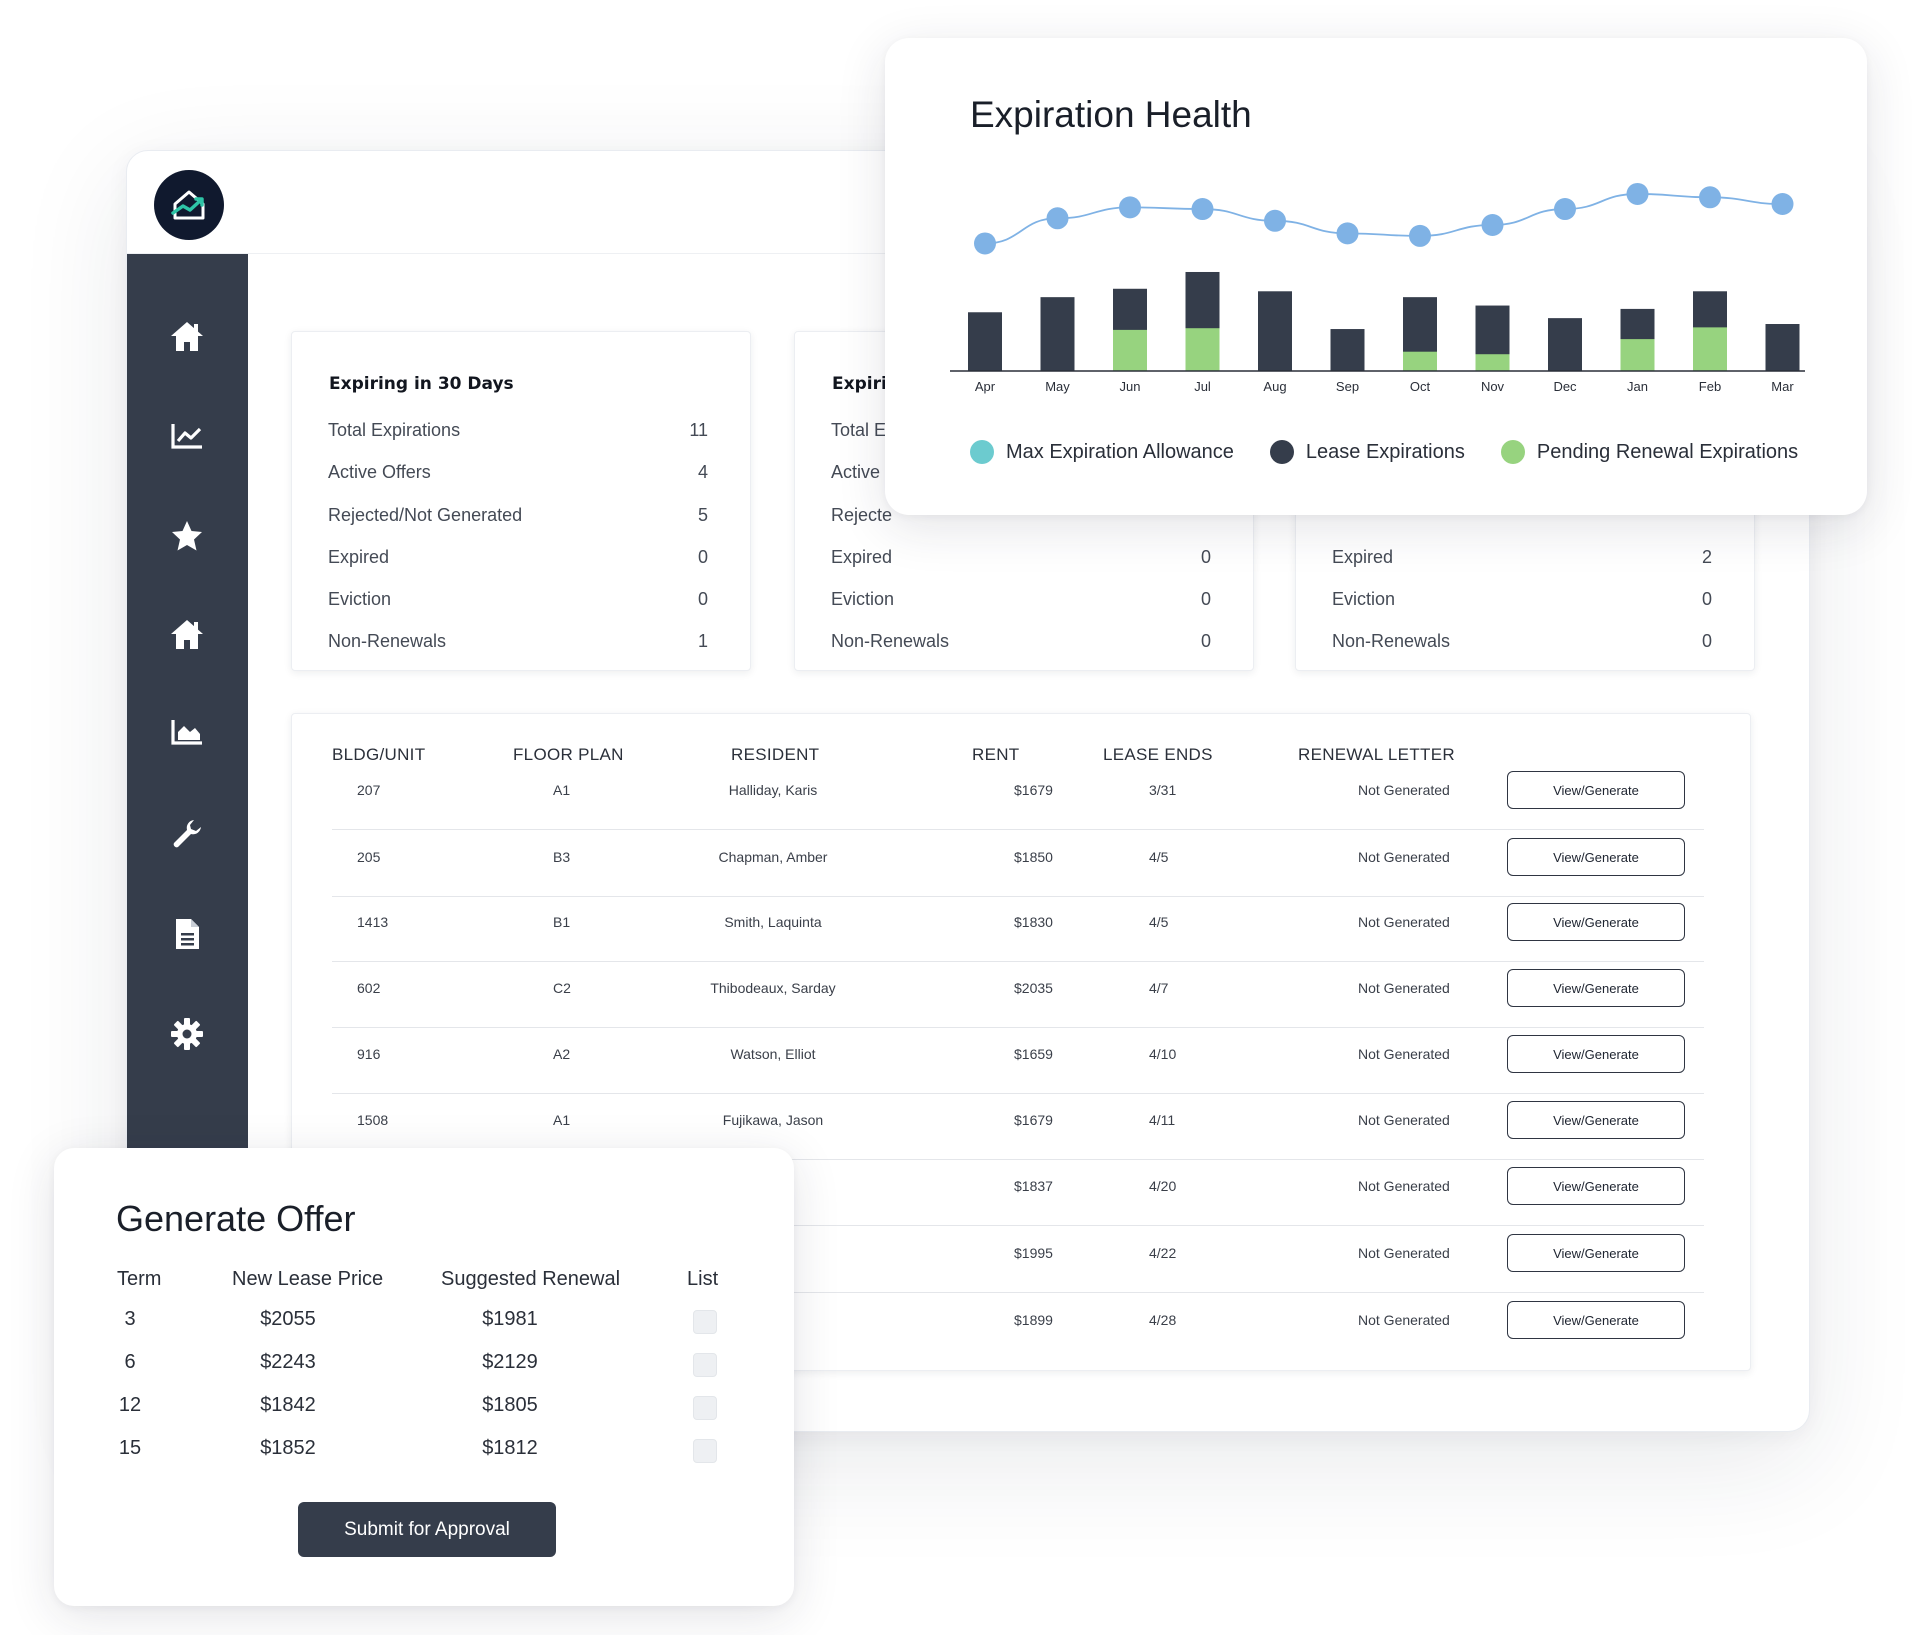 This screenshot has width=1920, height=1635. I want to click on stat-label: Rejected/Not Generated, so click(425, 515).